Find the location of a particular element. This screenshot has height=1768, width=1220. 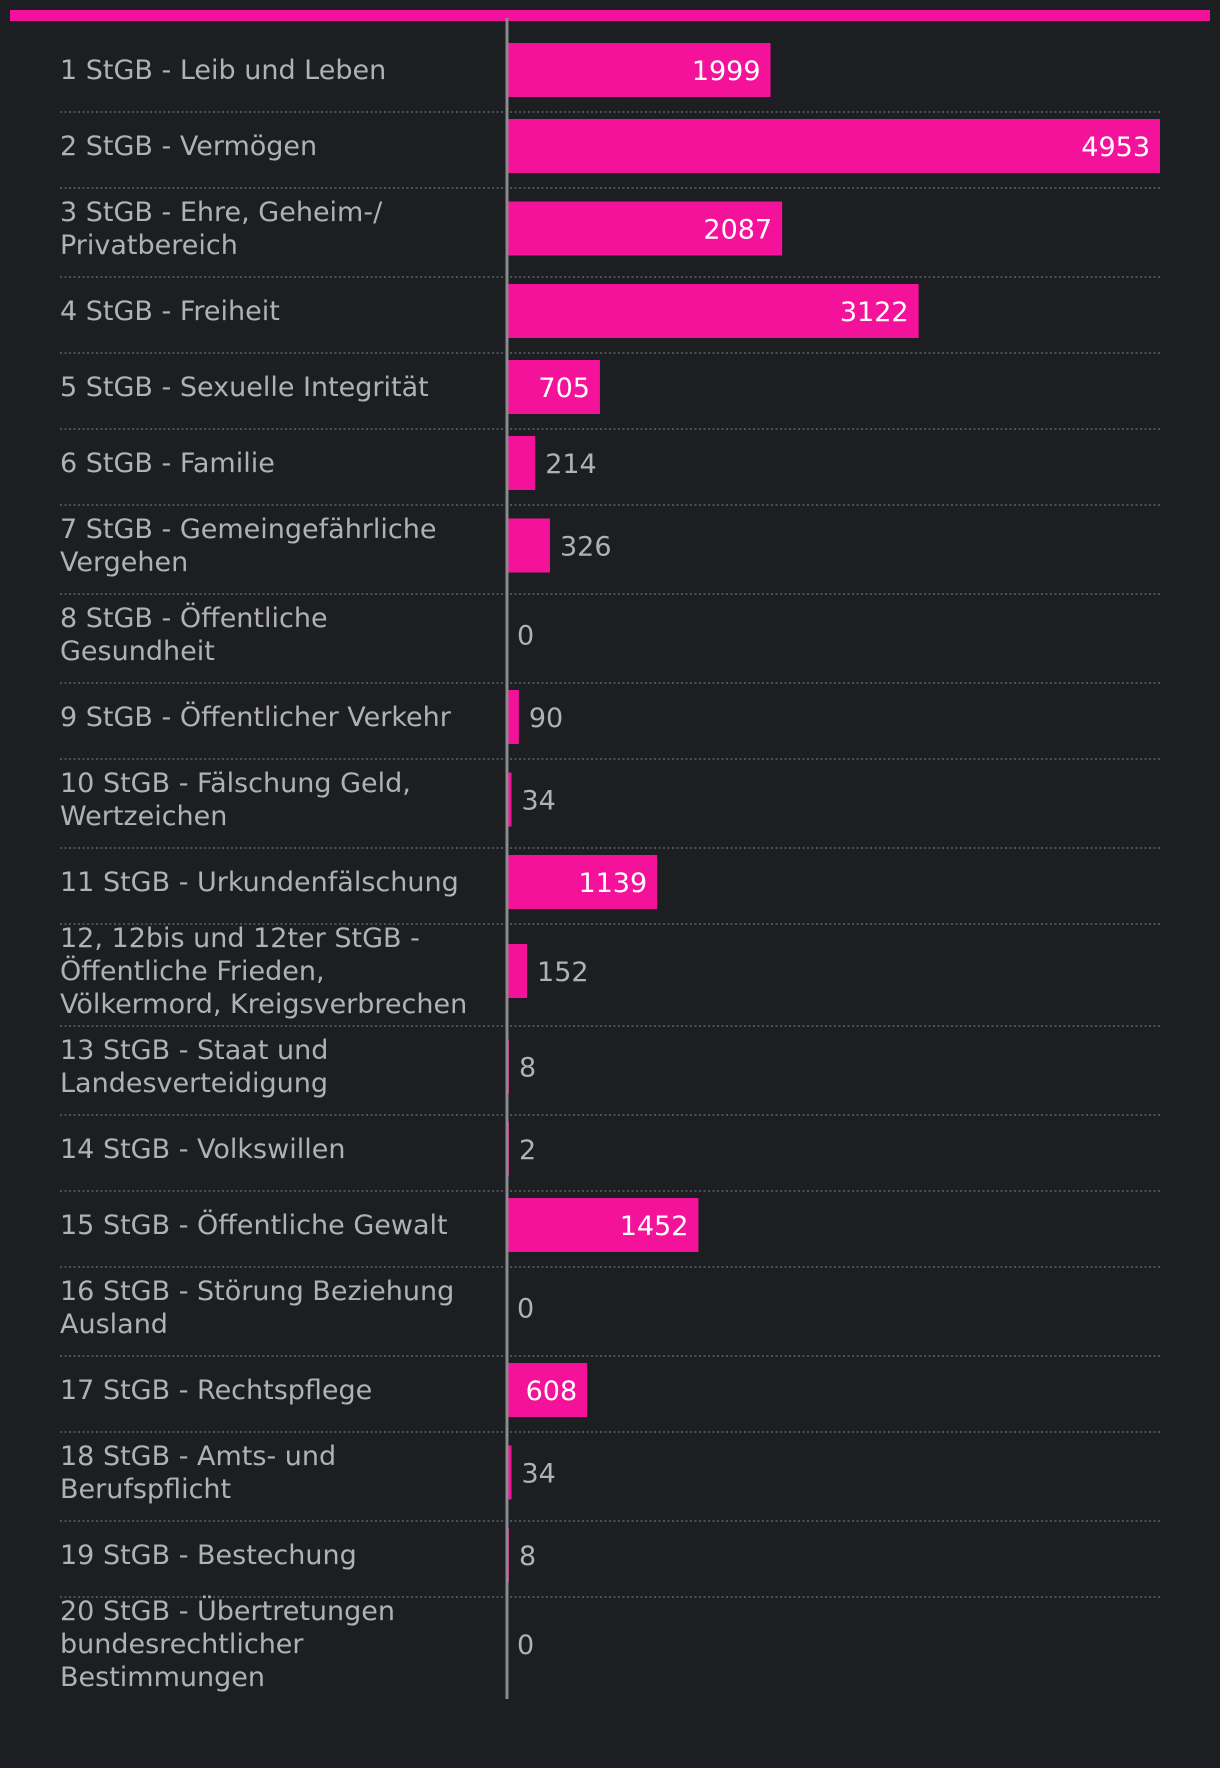

category-label: 10 StGB - Fälschung Geld, Wertzeichen is located at coordinates (235, 800).